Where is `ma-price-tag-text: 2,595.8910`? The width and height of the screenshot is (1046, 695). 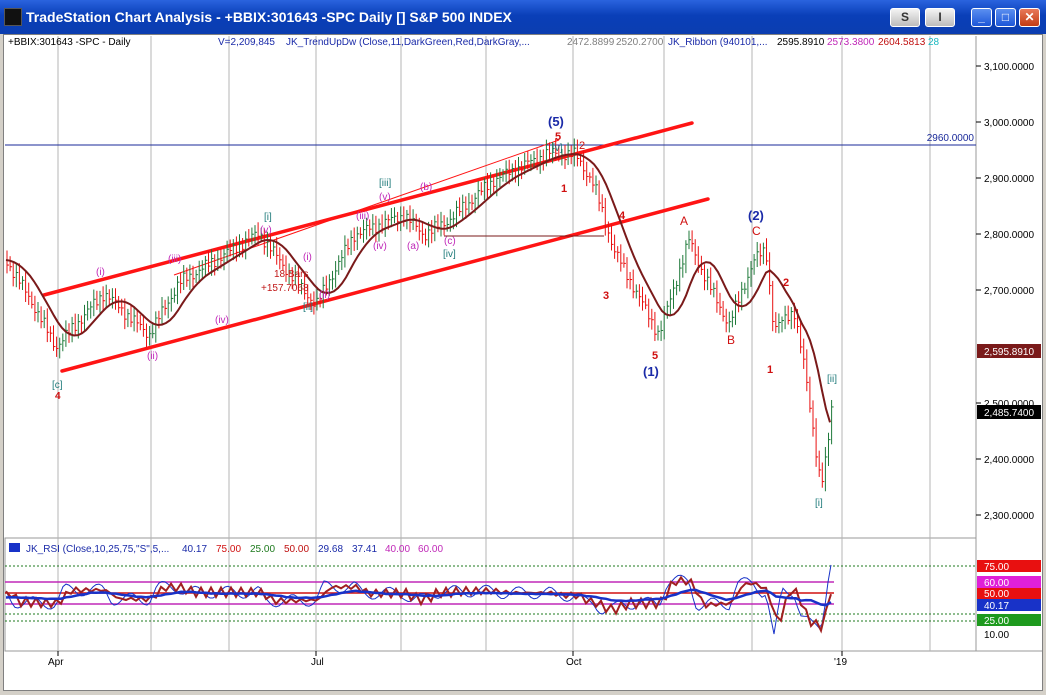
ma-price-tag-text: 2,595.8910 is located at coordinates (1009, 352).